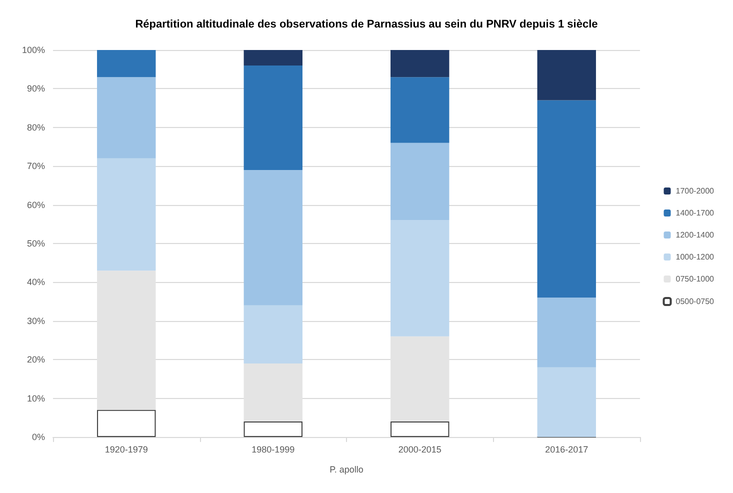 The height and width of the screenshot is (493, 733). What do you see at coordinates (347, 469) in the screenshot?
I see `x-axis-title: P. apollo` at bounding box center [347, 469].